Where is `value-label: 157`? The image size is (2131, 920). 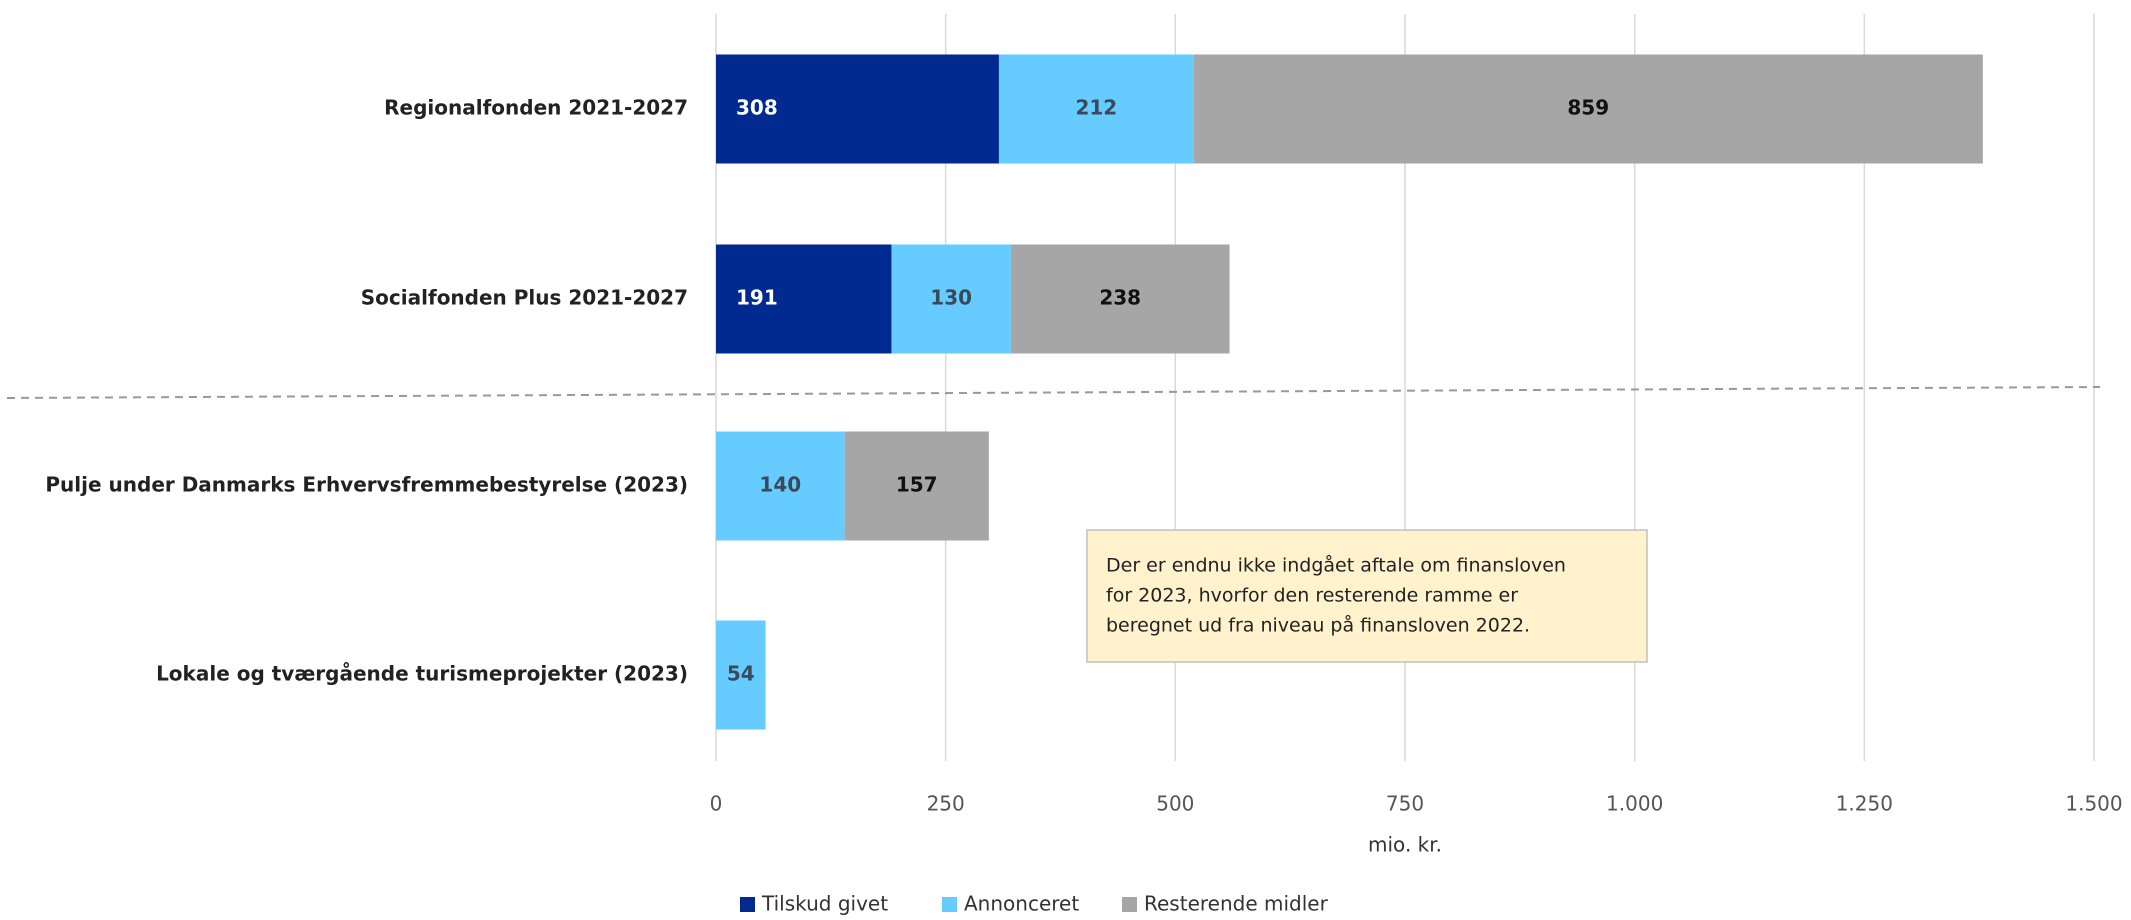
value-label: 157 is located at coordinates (917, 485).